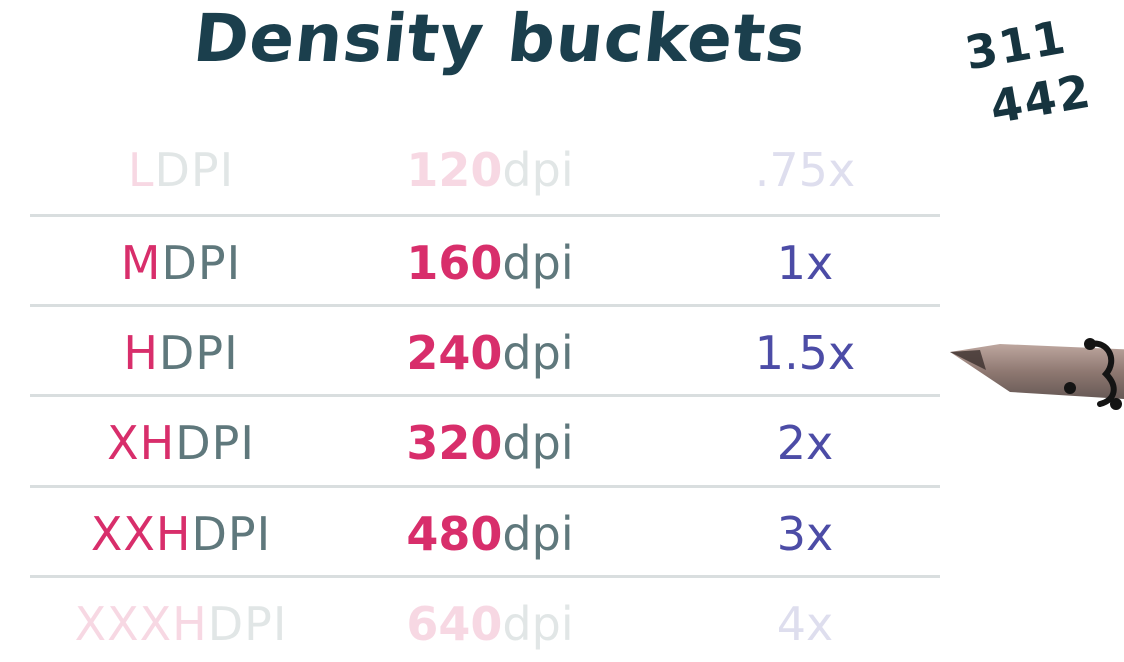 This screenshot has width=1124, height=662. What do you see at coordinates (805, 353) in the screenshot?
I see `density-scale: 1.5x` at bounding box center [805, 353].